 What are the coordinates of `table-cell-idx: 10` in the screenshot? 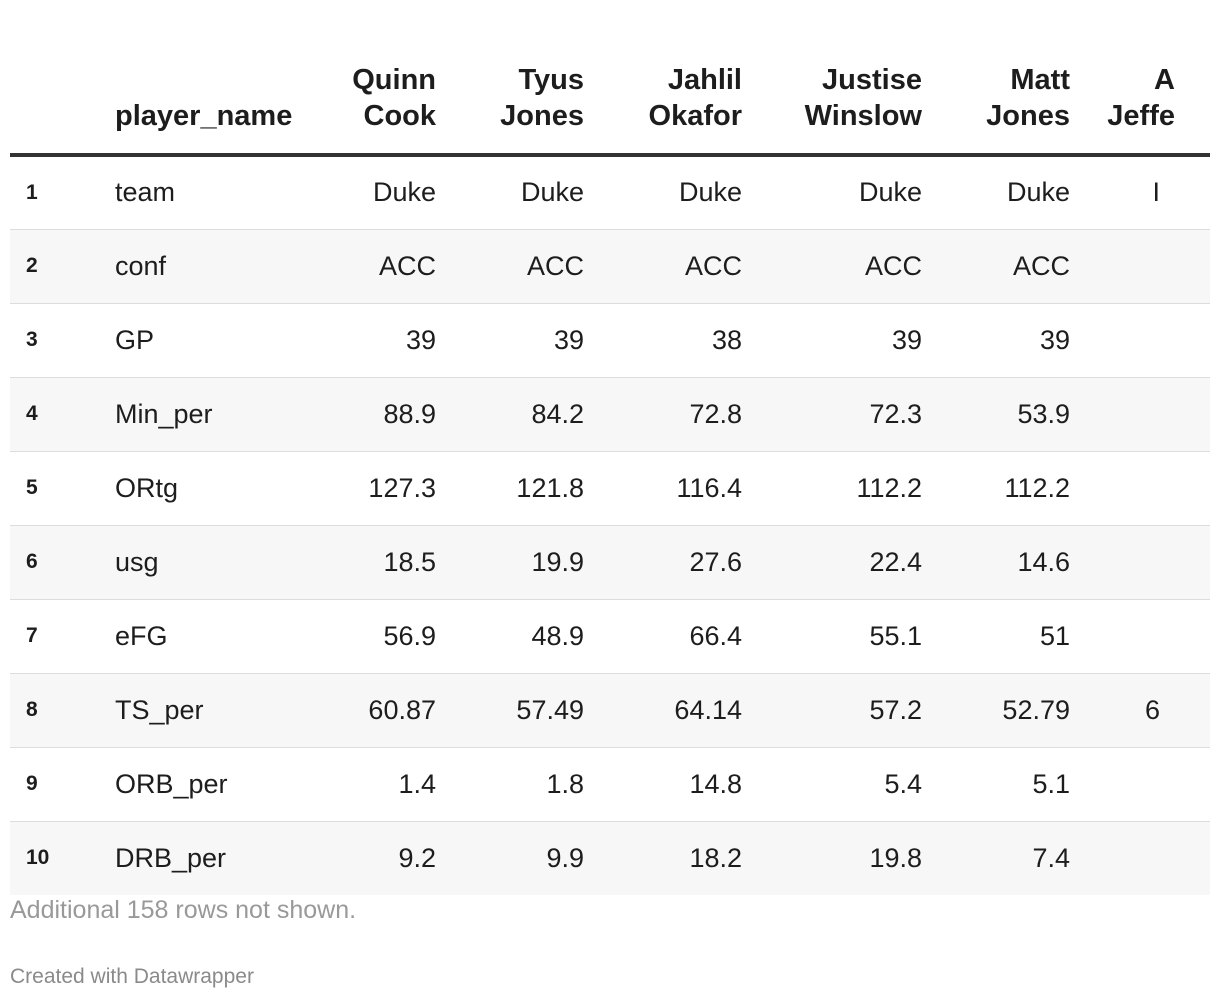 It's located at (62, 858).